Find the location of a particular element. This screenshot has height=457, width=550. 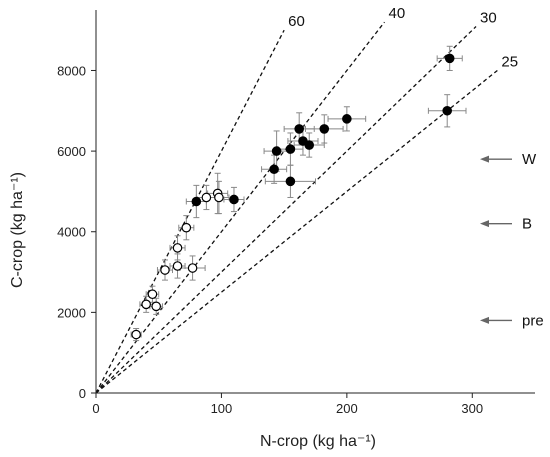

y-tick-label: 2000 is located at coordinates (71, 312).